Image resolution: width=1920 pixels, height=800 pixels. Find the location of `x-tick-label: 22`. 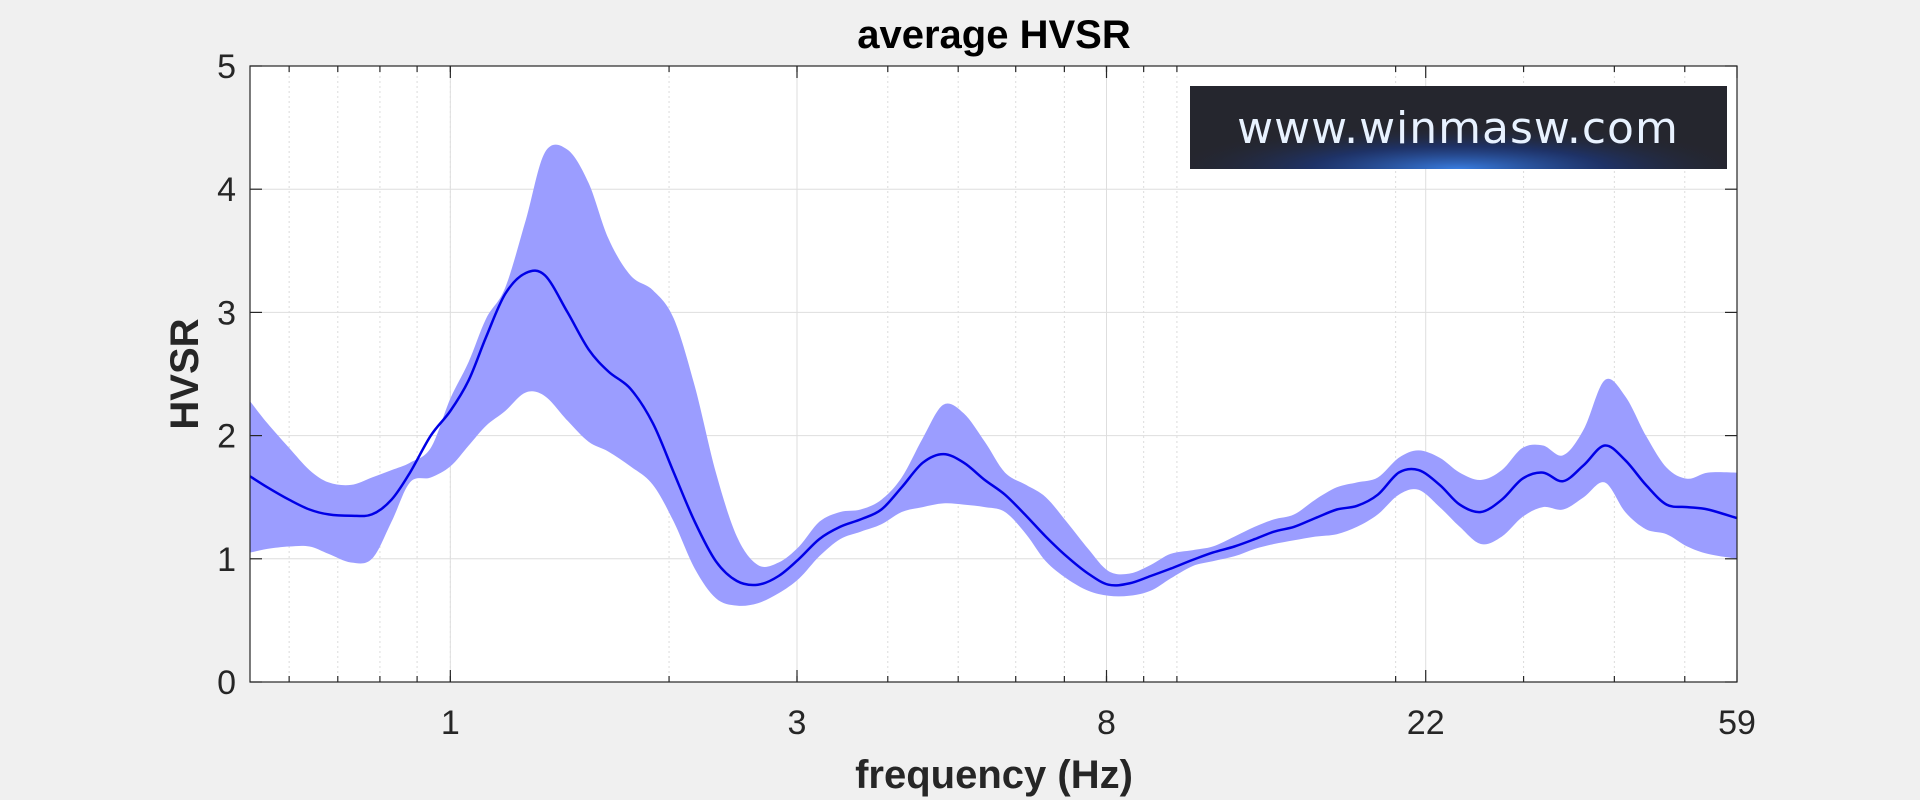

x-tick-label: 22 is located at coordinates (1426, 723).